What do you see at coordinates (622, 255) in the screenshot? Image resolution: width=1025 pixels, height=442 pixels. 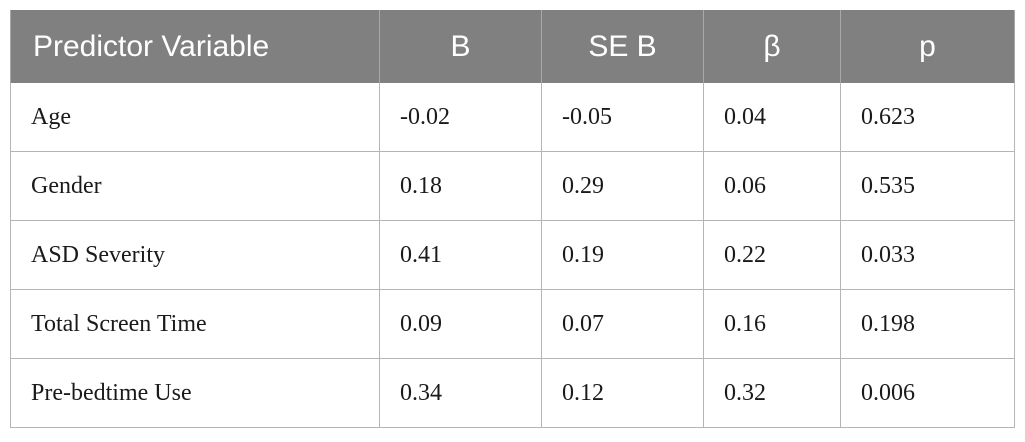 I see `cell-se-b: 0.19` at bounding box center [622, 255].